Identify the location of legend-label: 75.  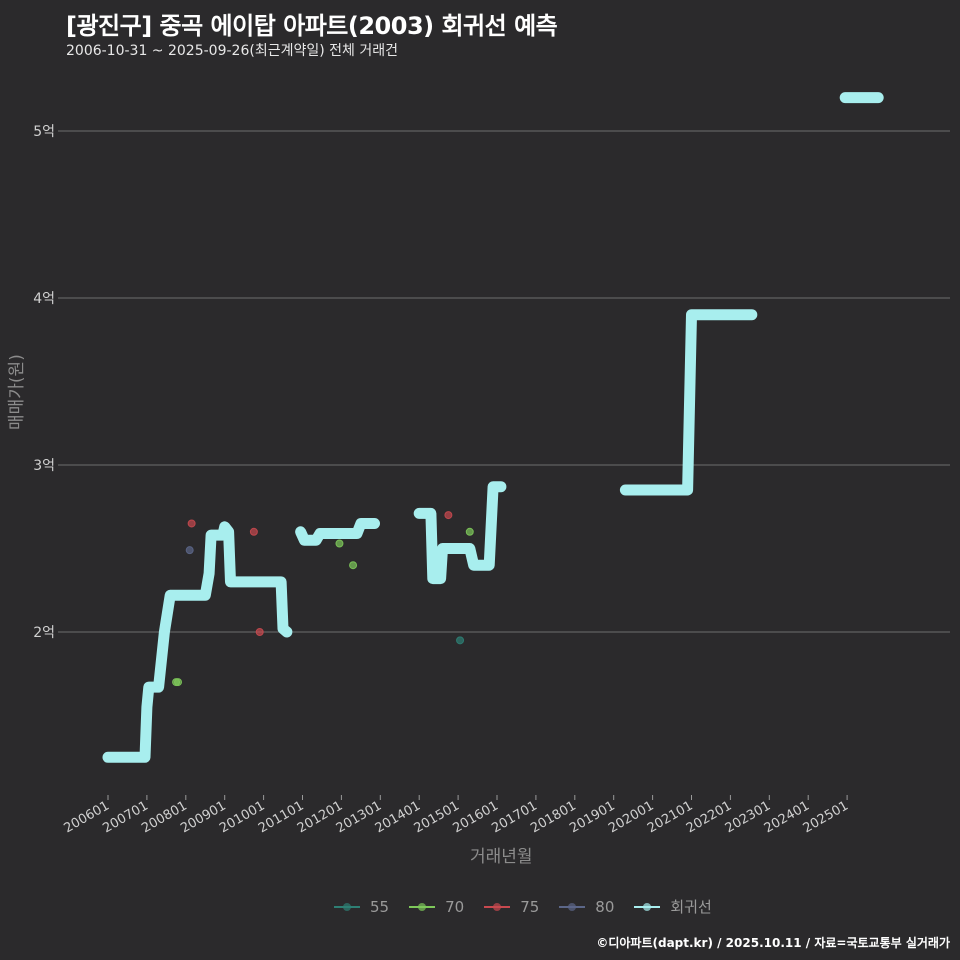
(530, 906).